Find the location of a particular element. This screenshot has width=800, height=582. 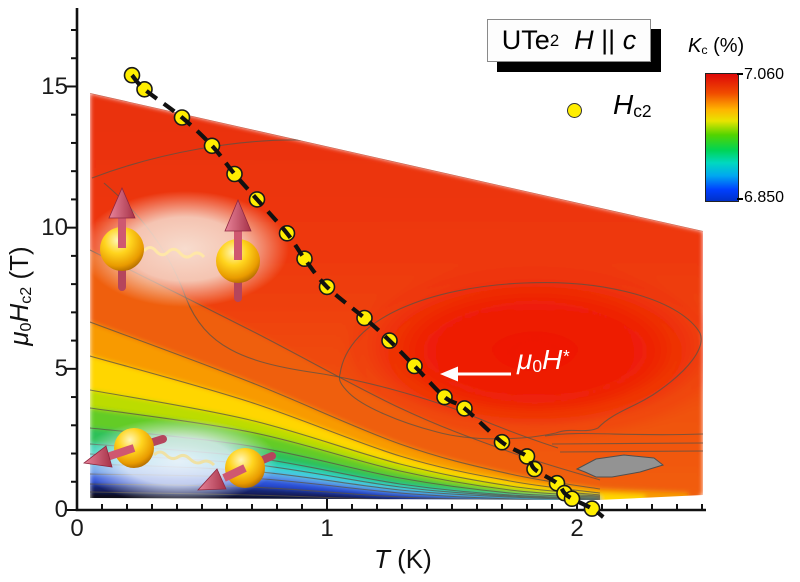

contour-line is located at coordinates (345, 442).